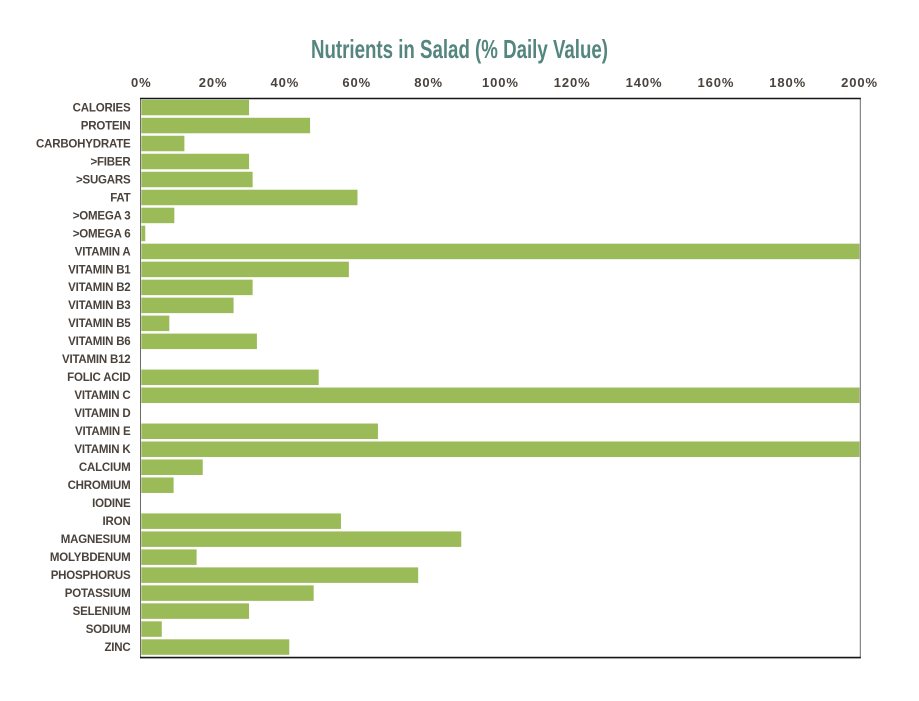  What do you see at coordinates (108, 630) in the screenshot?
I see `svg-text: SODIUM` at bounding box center [108, 630].